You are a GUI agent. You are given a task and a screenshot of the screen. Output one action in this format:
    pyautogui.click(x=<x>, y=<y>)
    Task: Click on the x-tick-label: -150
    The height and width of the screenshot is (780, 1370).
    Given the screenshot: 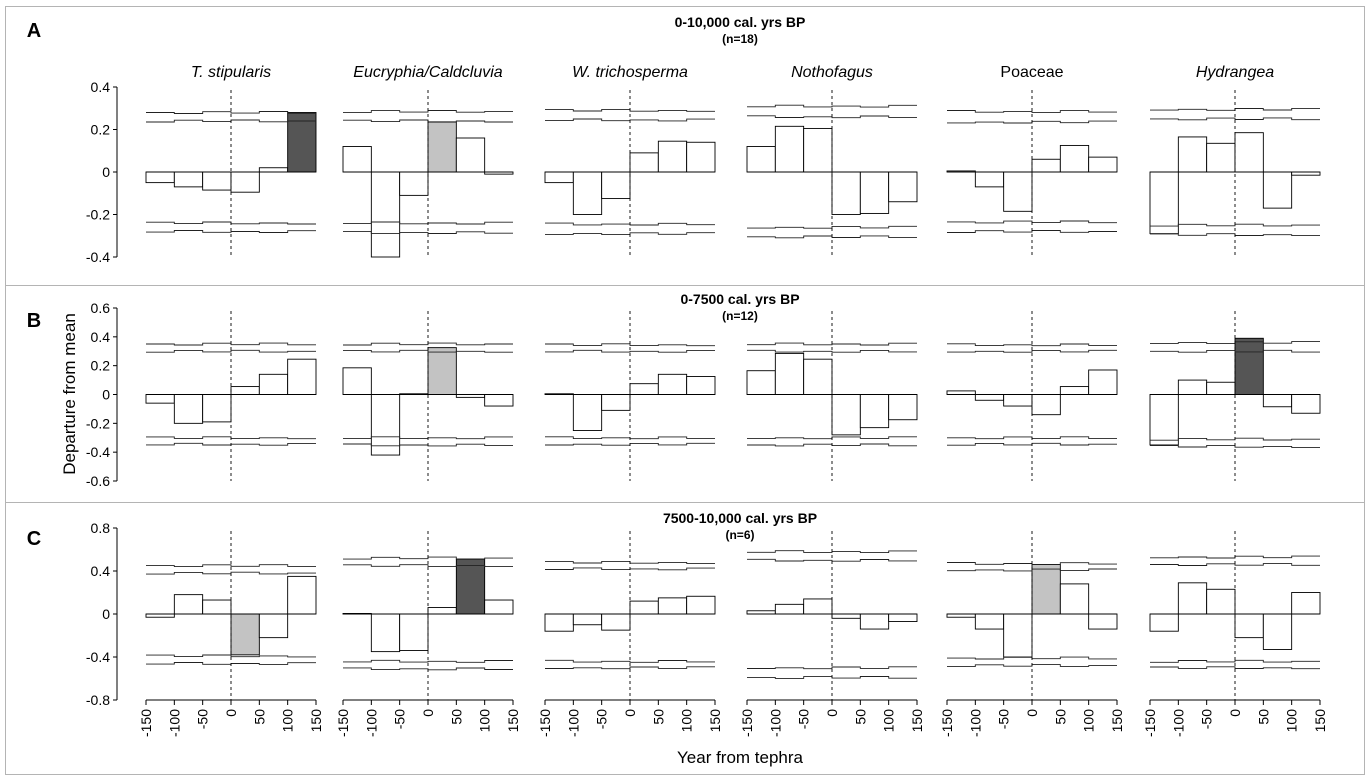 What is the action you would take?
    pyautogui.click(x=747, y=723)
    